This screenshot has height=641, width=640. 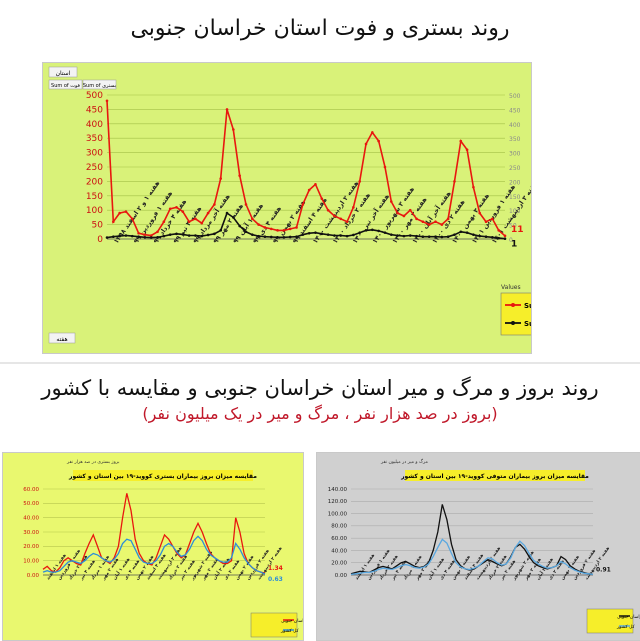 I want to click on y-tick-label: 200, so click(x=94, y=182).